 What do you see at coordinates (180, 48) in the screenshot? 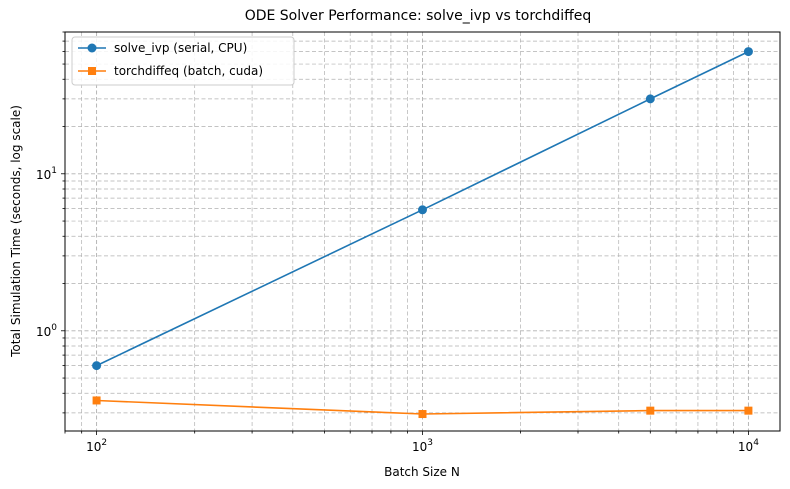
I see `legend-label-0: solve_ivp (serial, CPU)` at bounding box center [180, 48].